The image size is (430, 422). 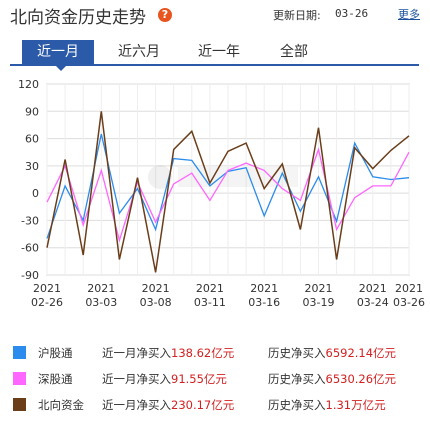 What do you see at coordinates (32, 166) in the screenshot?
I see `y-tick-label: 30` at bounding box center [32, 166].